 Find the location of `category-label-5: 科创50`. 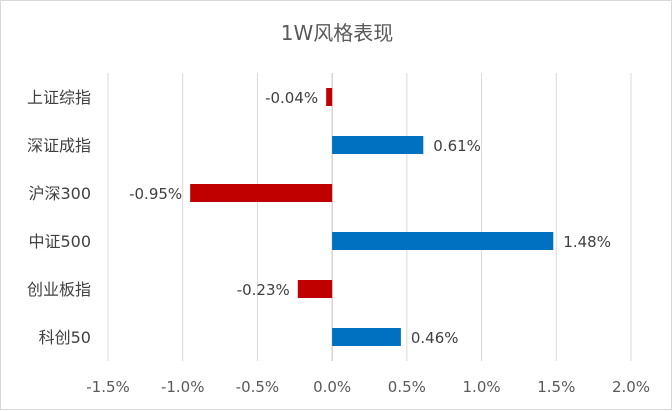

category-label-5: 科创50 is located at coordinates (65, 337).